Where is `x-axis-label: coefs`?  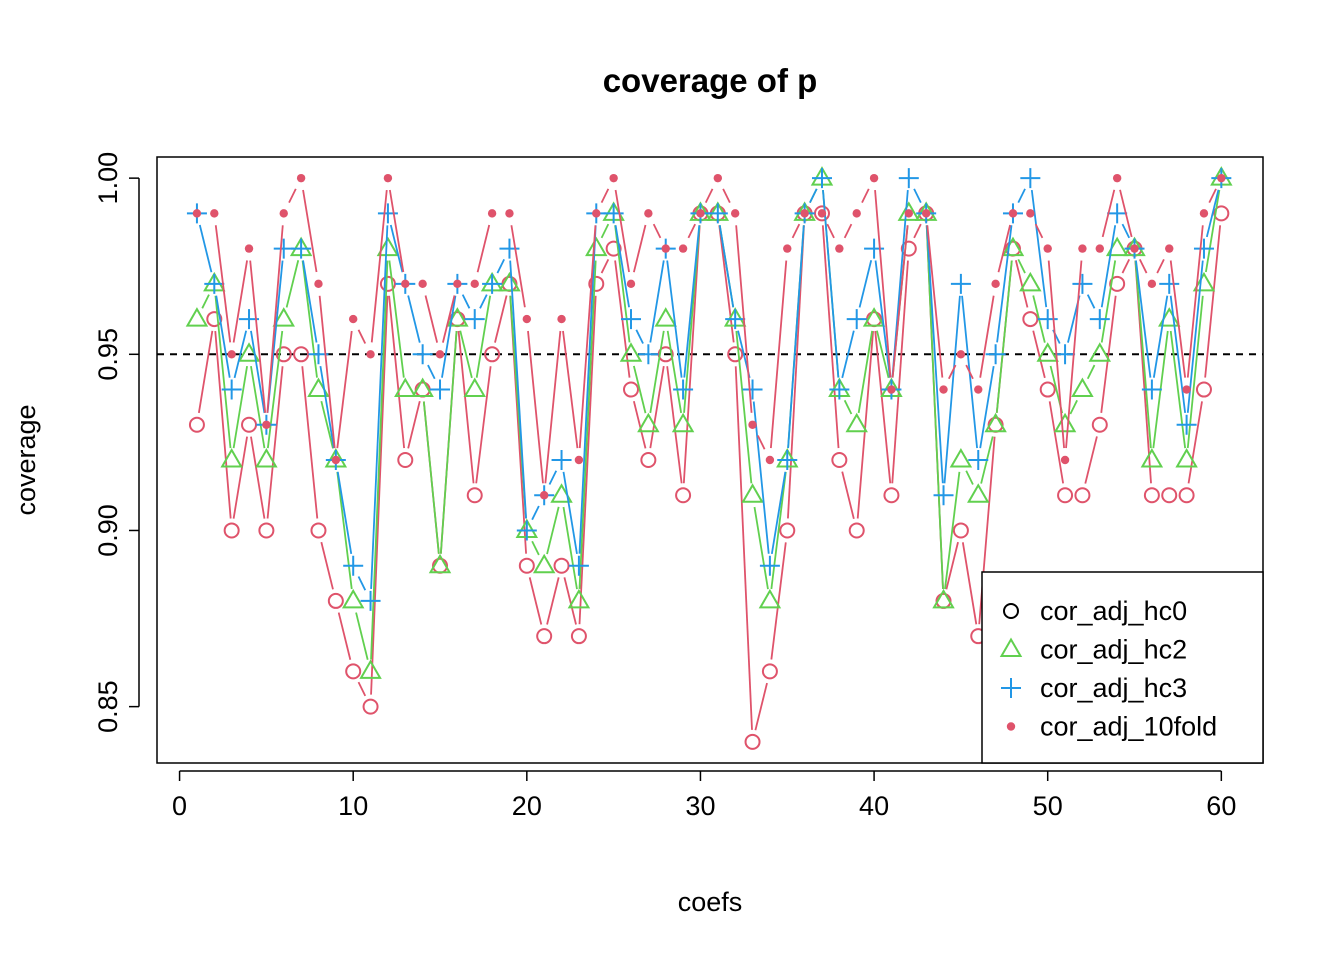
x-axis-label: coefs is located at coordinates (710, 902).